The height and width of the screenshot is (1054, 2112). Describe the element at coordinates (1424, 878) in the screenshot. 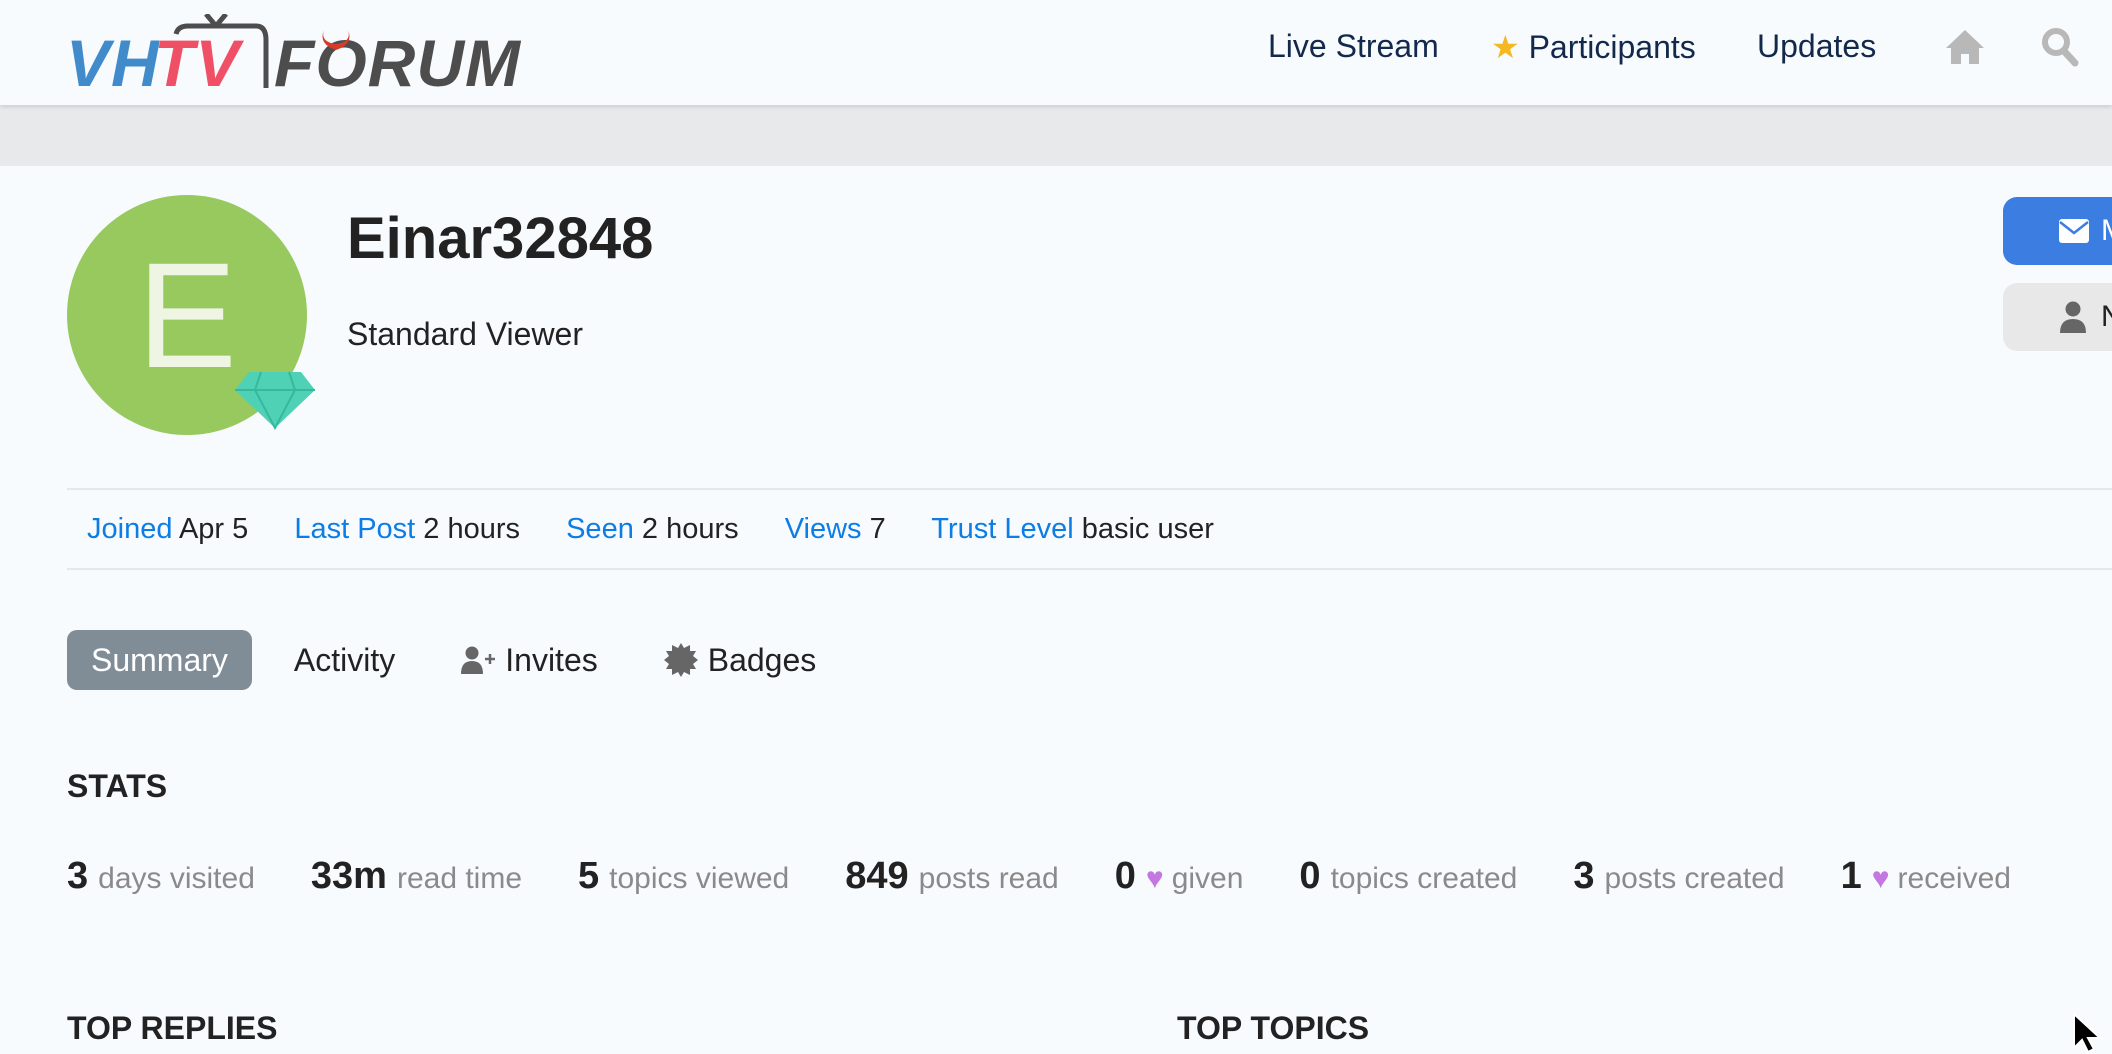

I see `stat-label: topics created` at that location.